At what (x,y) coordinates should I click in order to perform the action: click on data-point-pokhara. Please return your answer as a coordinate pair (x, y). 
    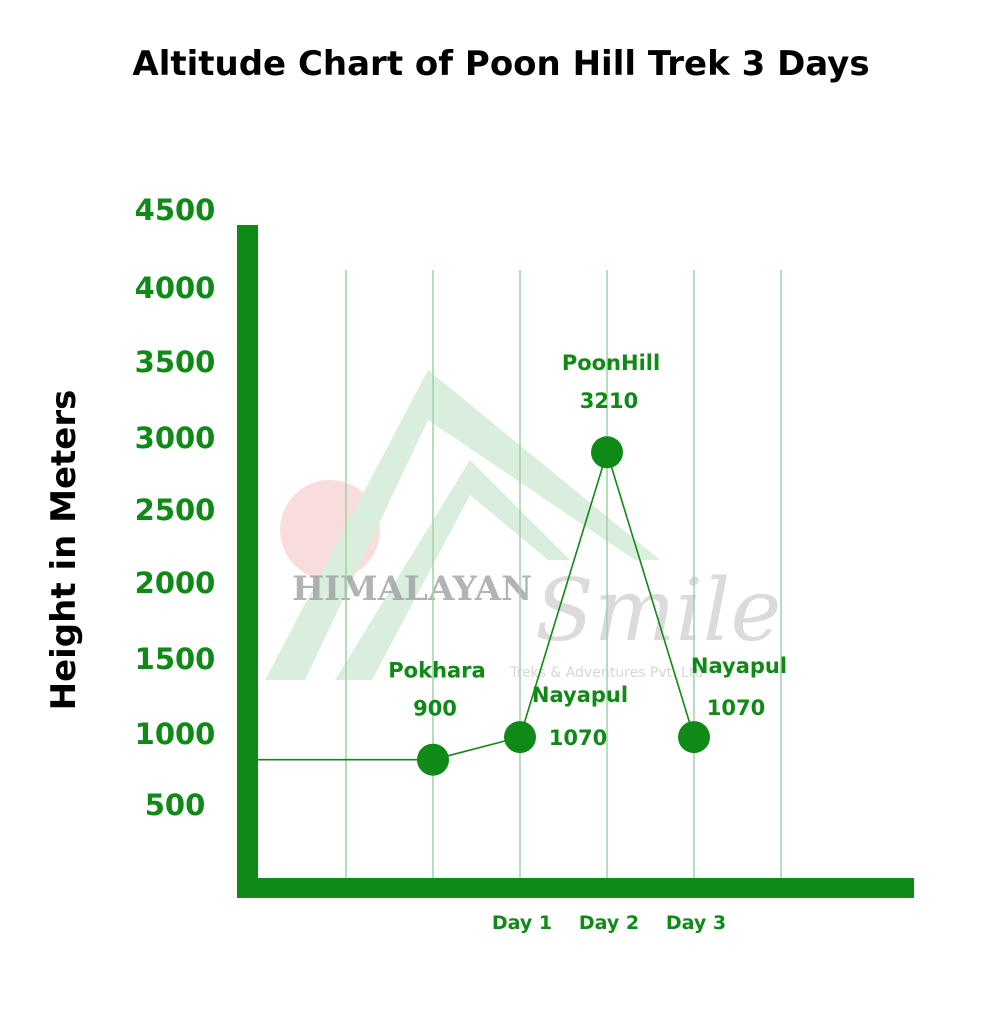
    Looking at the image, I should click on (433, 759).